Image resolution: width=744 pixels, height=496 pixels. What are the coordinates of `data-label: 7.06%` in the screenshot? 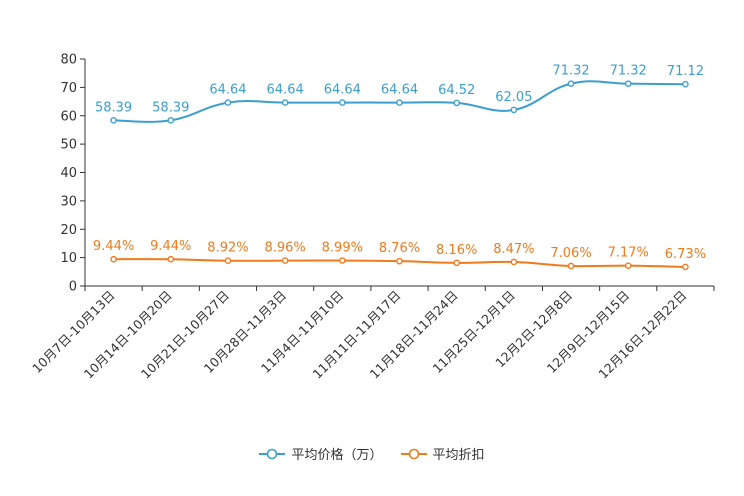 It's located at (570, 253).